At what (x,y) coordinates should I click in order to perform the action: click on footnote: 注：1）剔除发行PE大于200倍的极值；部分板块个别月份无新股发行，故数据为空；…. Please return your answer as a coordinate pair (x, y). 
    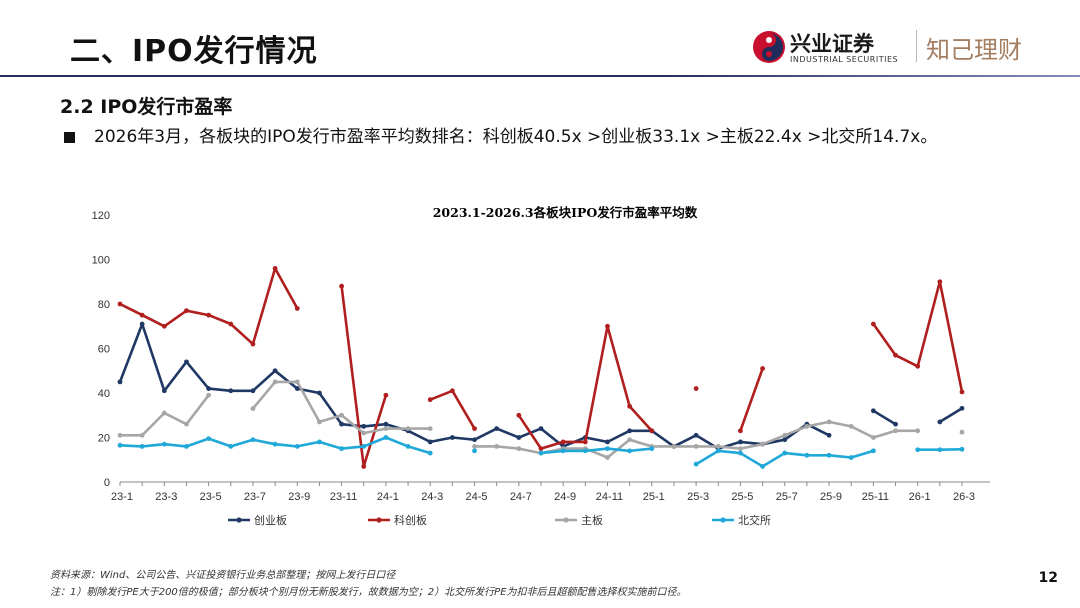
    Looking at the image, I should click on (368, 592).